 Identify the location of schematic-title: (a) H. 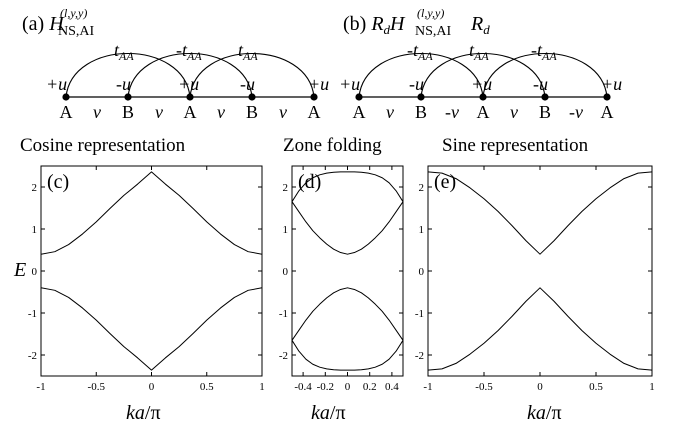
(43, 24).